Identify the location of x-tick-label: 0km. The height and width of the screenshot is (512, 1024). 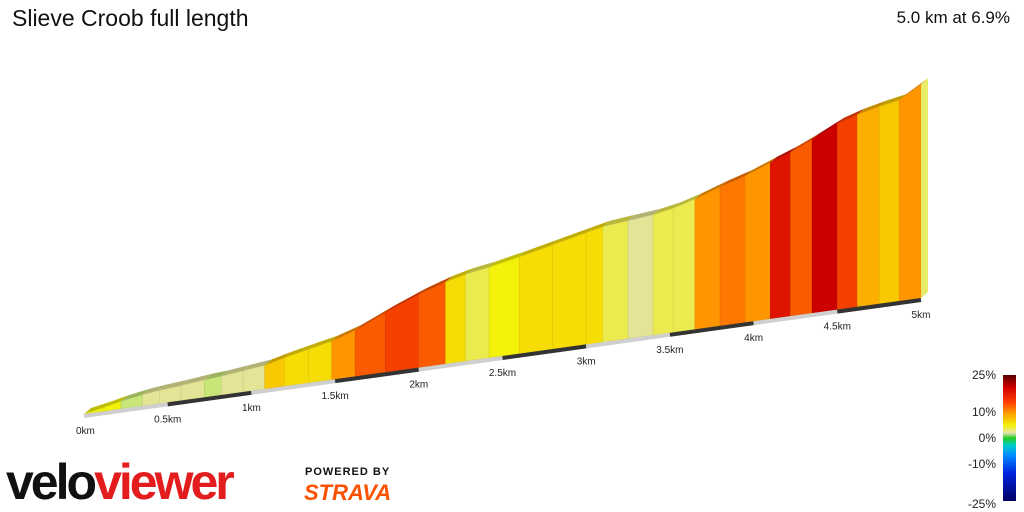
(85, 431).